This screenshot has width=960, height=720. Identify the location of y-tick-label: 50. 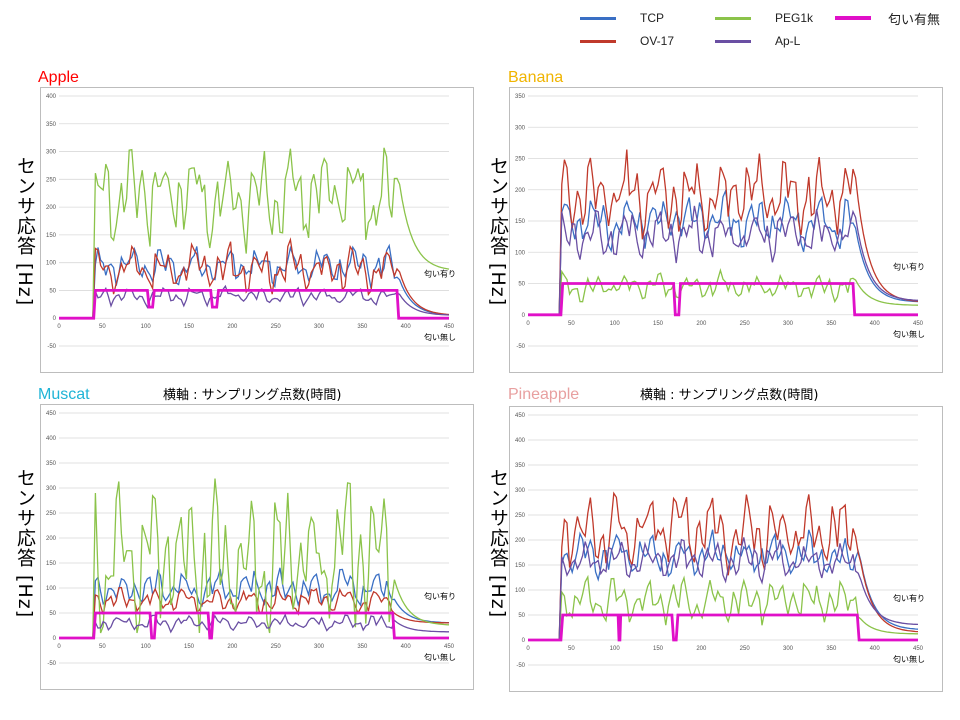
(521, 285).